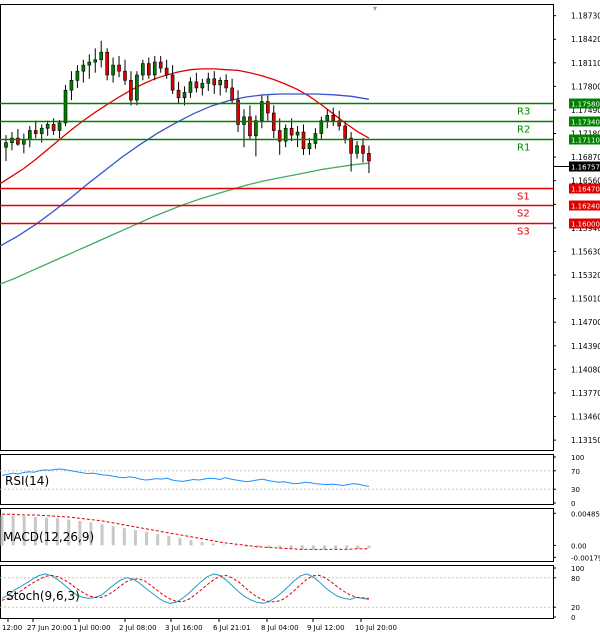  I want to click on level-price-label: 1.16000, so click(585, 225).